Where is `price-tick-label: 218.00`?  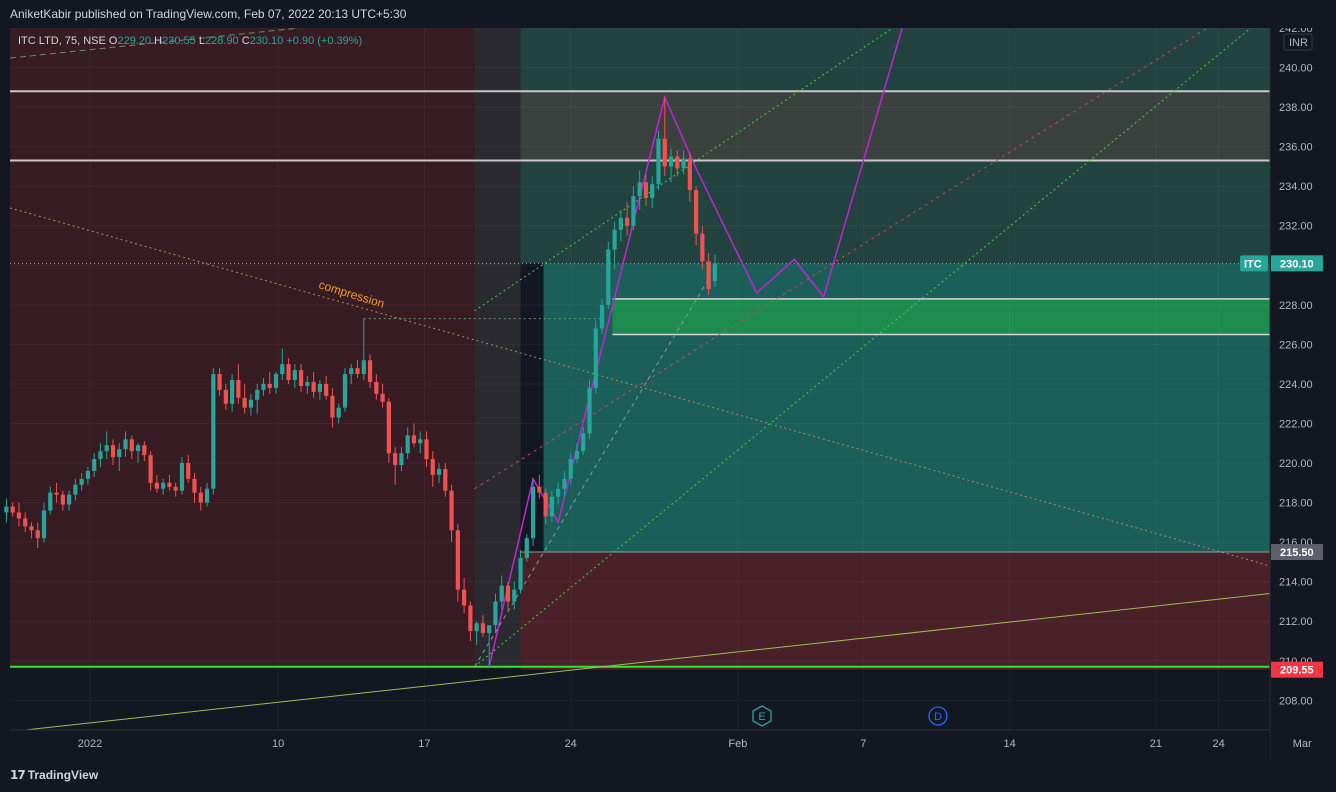 price-tick-label: 218.00 is located at coordinates (1296, 504).